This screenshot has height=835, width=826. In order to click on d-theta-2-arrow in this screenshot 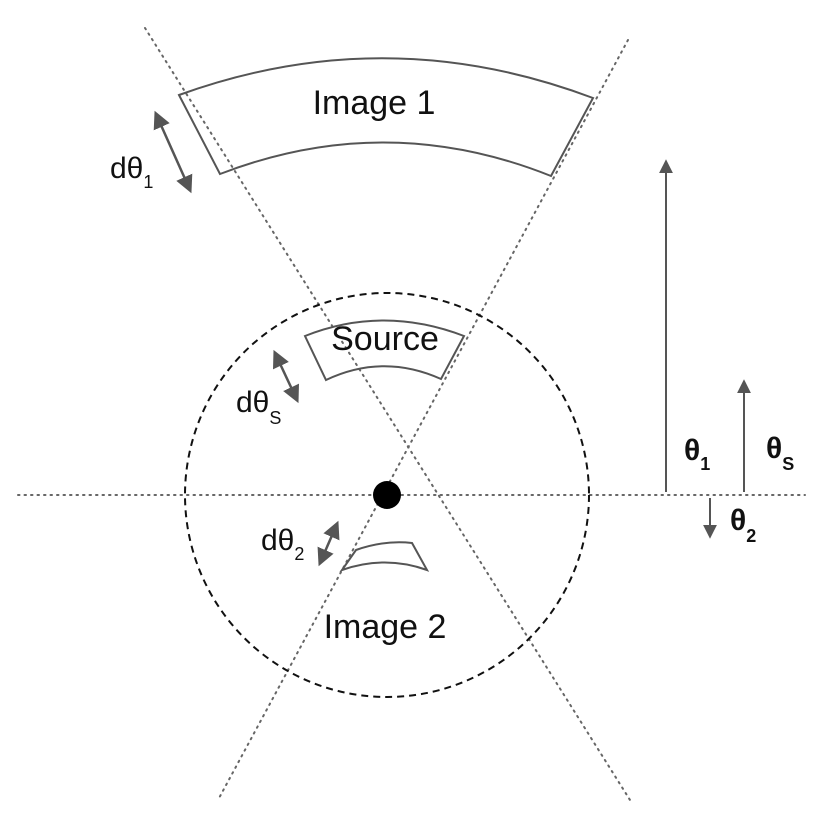, I will do `click(328, 543)`.